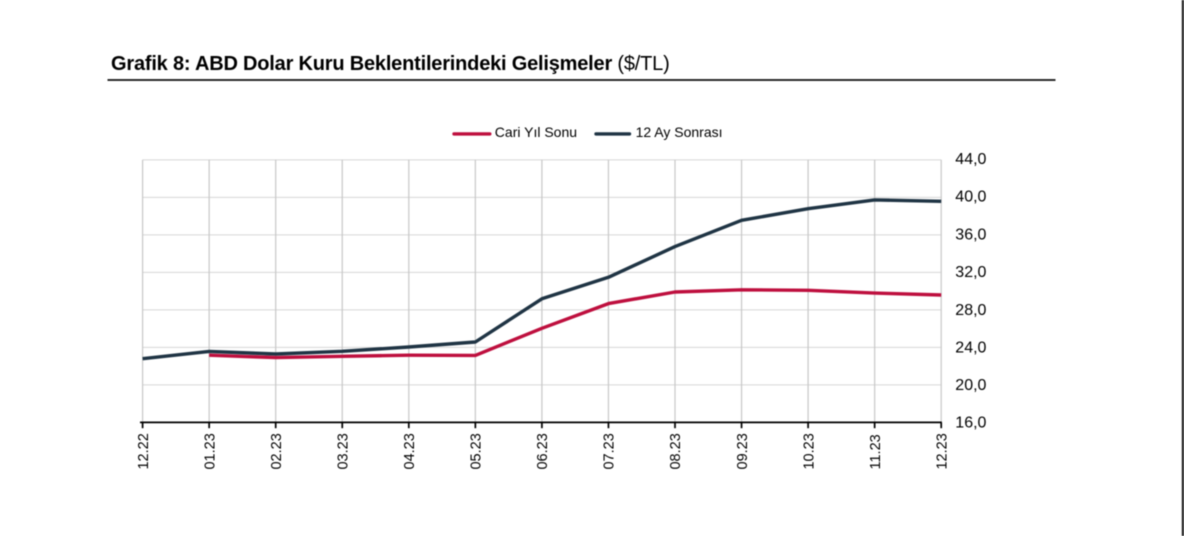  Describe the element at coordinates (743, 451) in the screenshot. I see `svg-text: 09.23` at that location.